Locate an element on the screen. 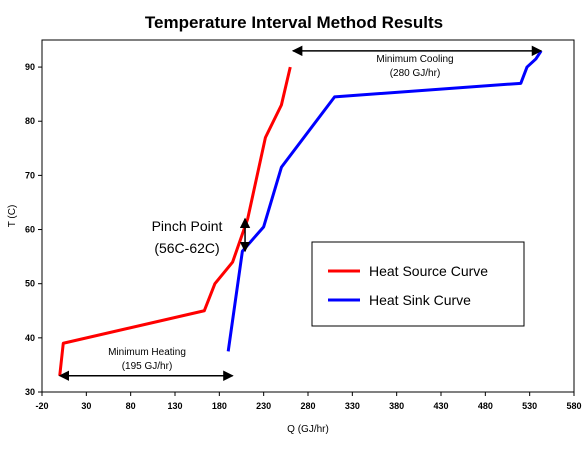 This screenshot has height=449, width=588. x-axis-label: Q (GJ/hr) is located at coordinates (308, 429).